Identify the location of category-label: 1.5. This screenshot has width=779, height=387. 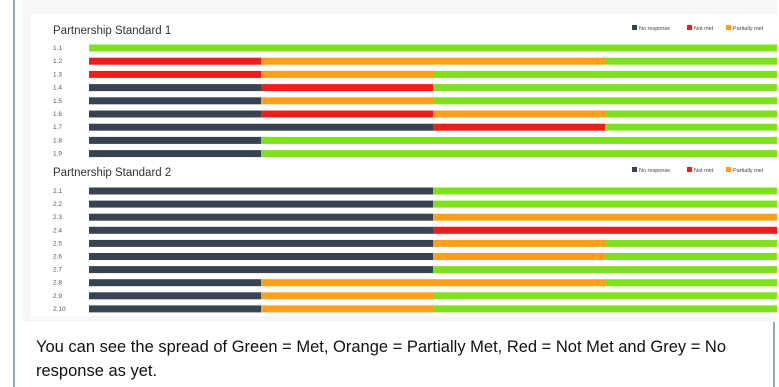
(57, 101).